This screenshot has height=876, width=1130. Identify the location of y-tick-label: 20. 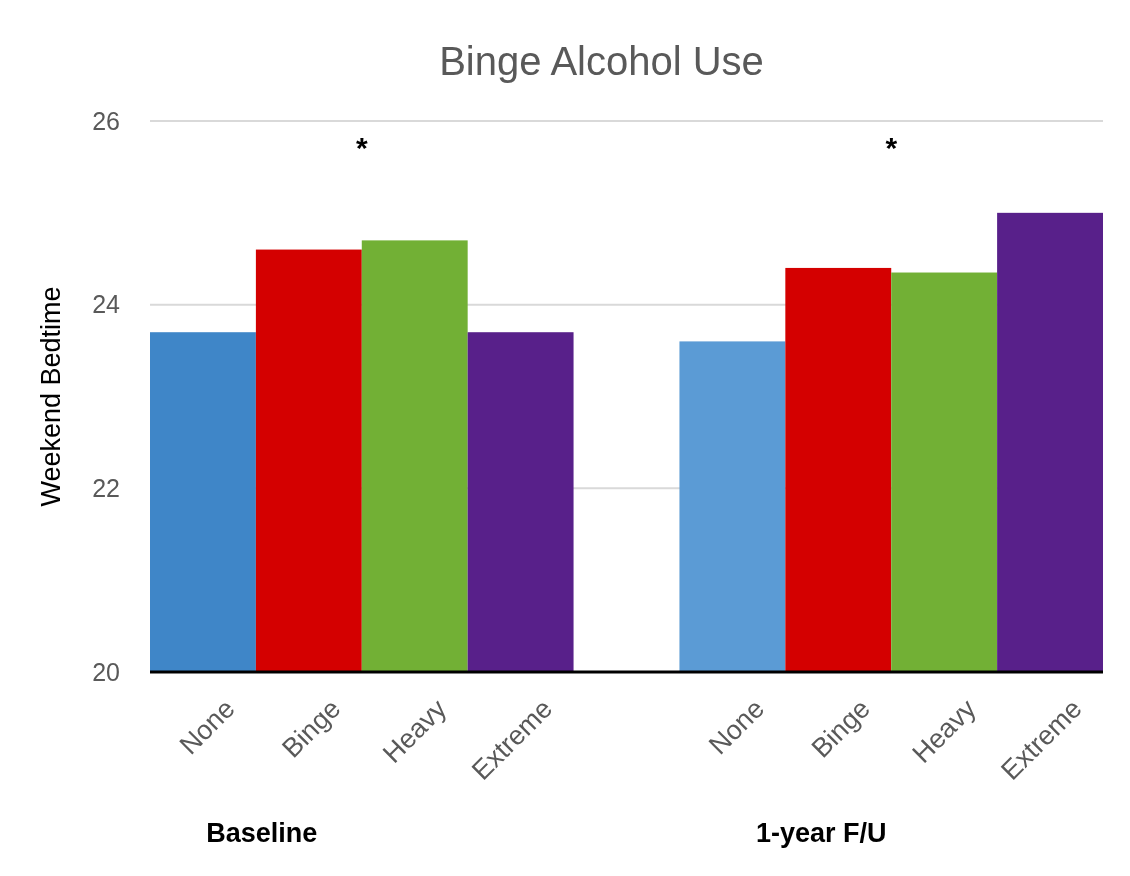
(106, 671).